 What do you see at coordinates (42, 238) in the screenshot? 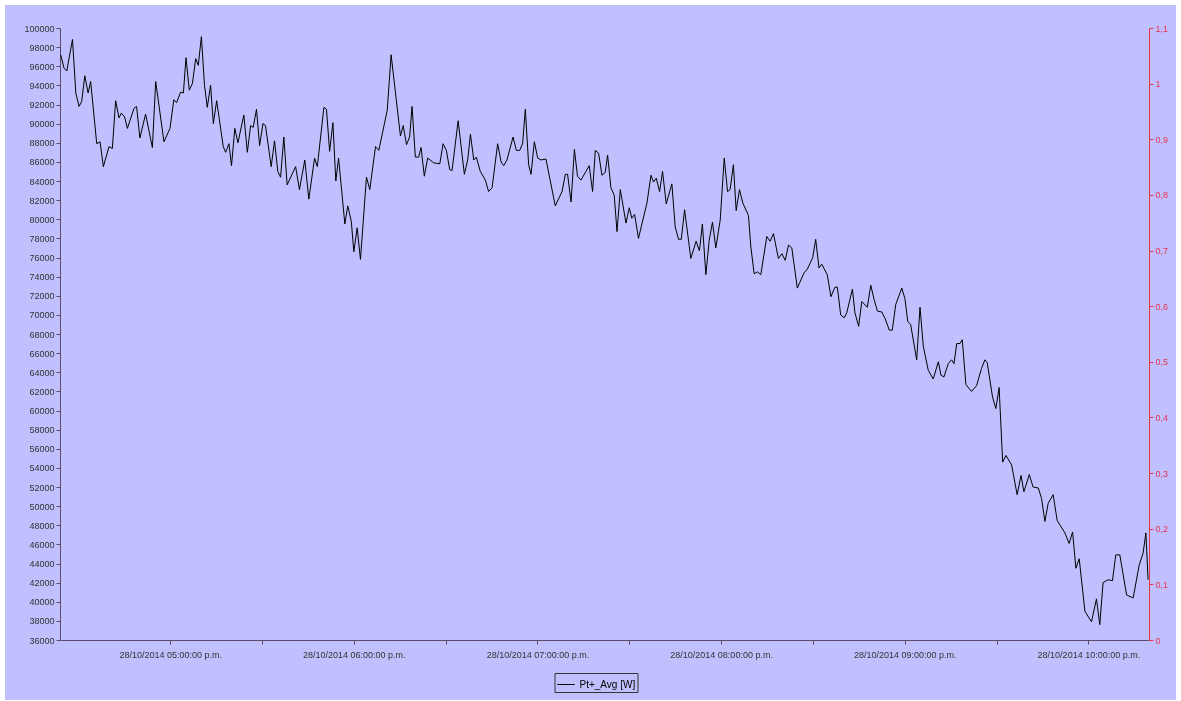
I see `y-tick-label: 78000` at bounding box center [42, 238].